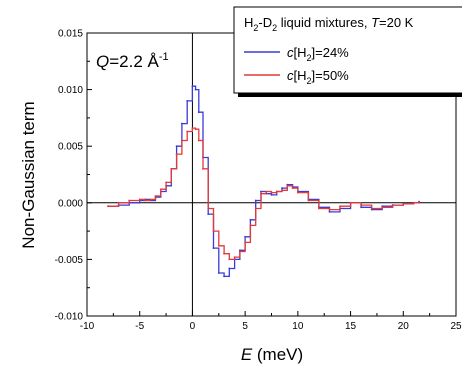 Image resolution: width=462 pixels, height=367 pixels. I want to click on x-tick-label: 20, so click(404, 326).